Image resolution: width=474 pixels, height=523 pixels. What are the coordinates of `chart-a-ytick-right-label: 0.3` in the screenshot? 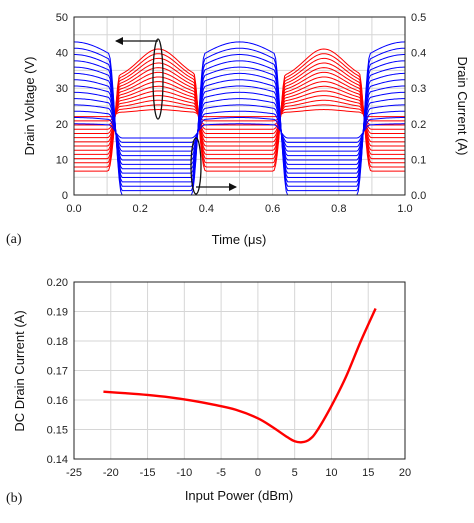 It's located at (418, 89).